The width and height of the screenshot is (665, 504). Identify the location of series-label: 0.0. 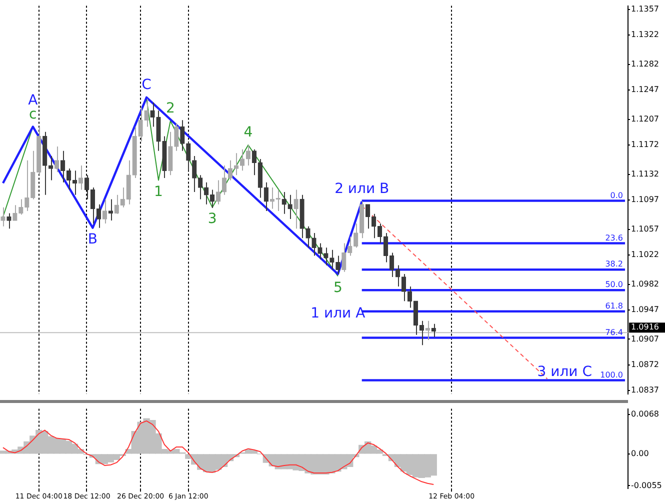
(617, 195).